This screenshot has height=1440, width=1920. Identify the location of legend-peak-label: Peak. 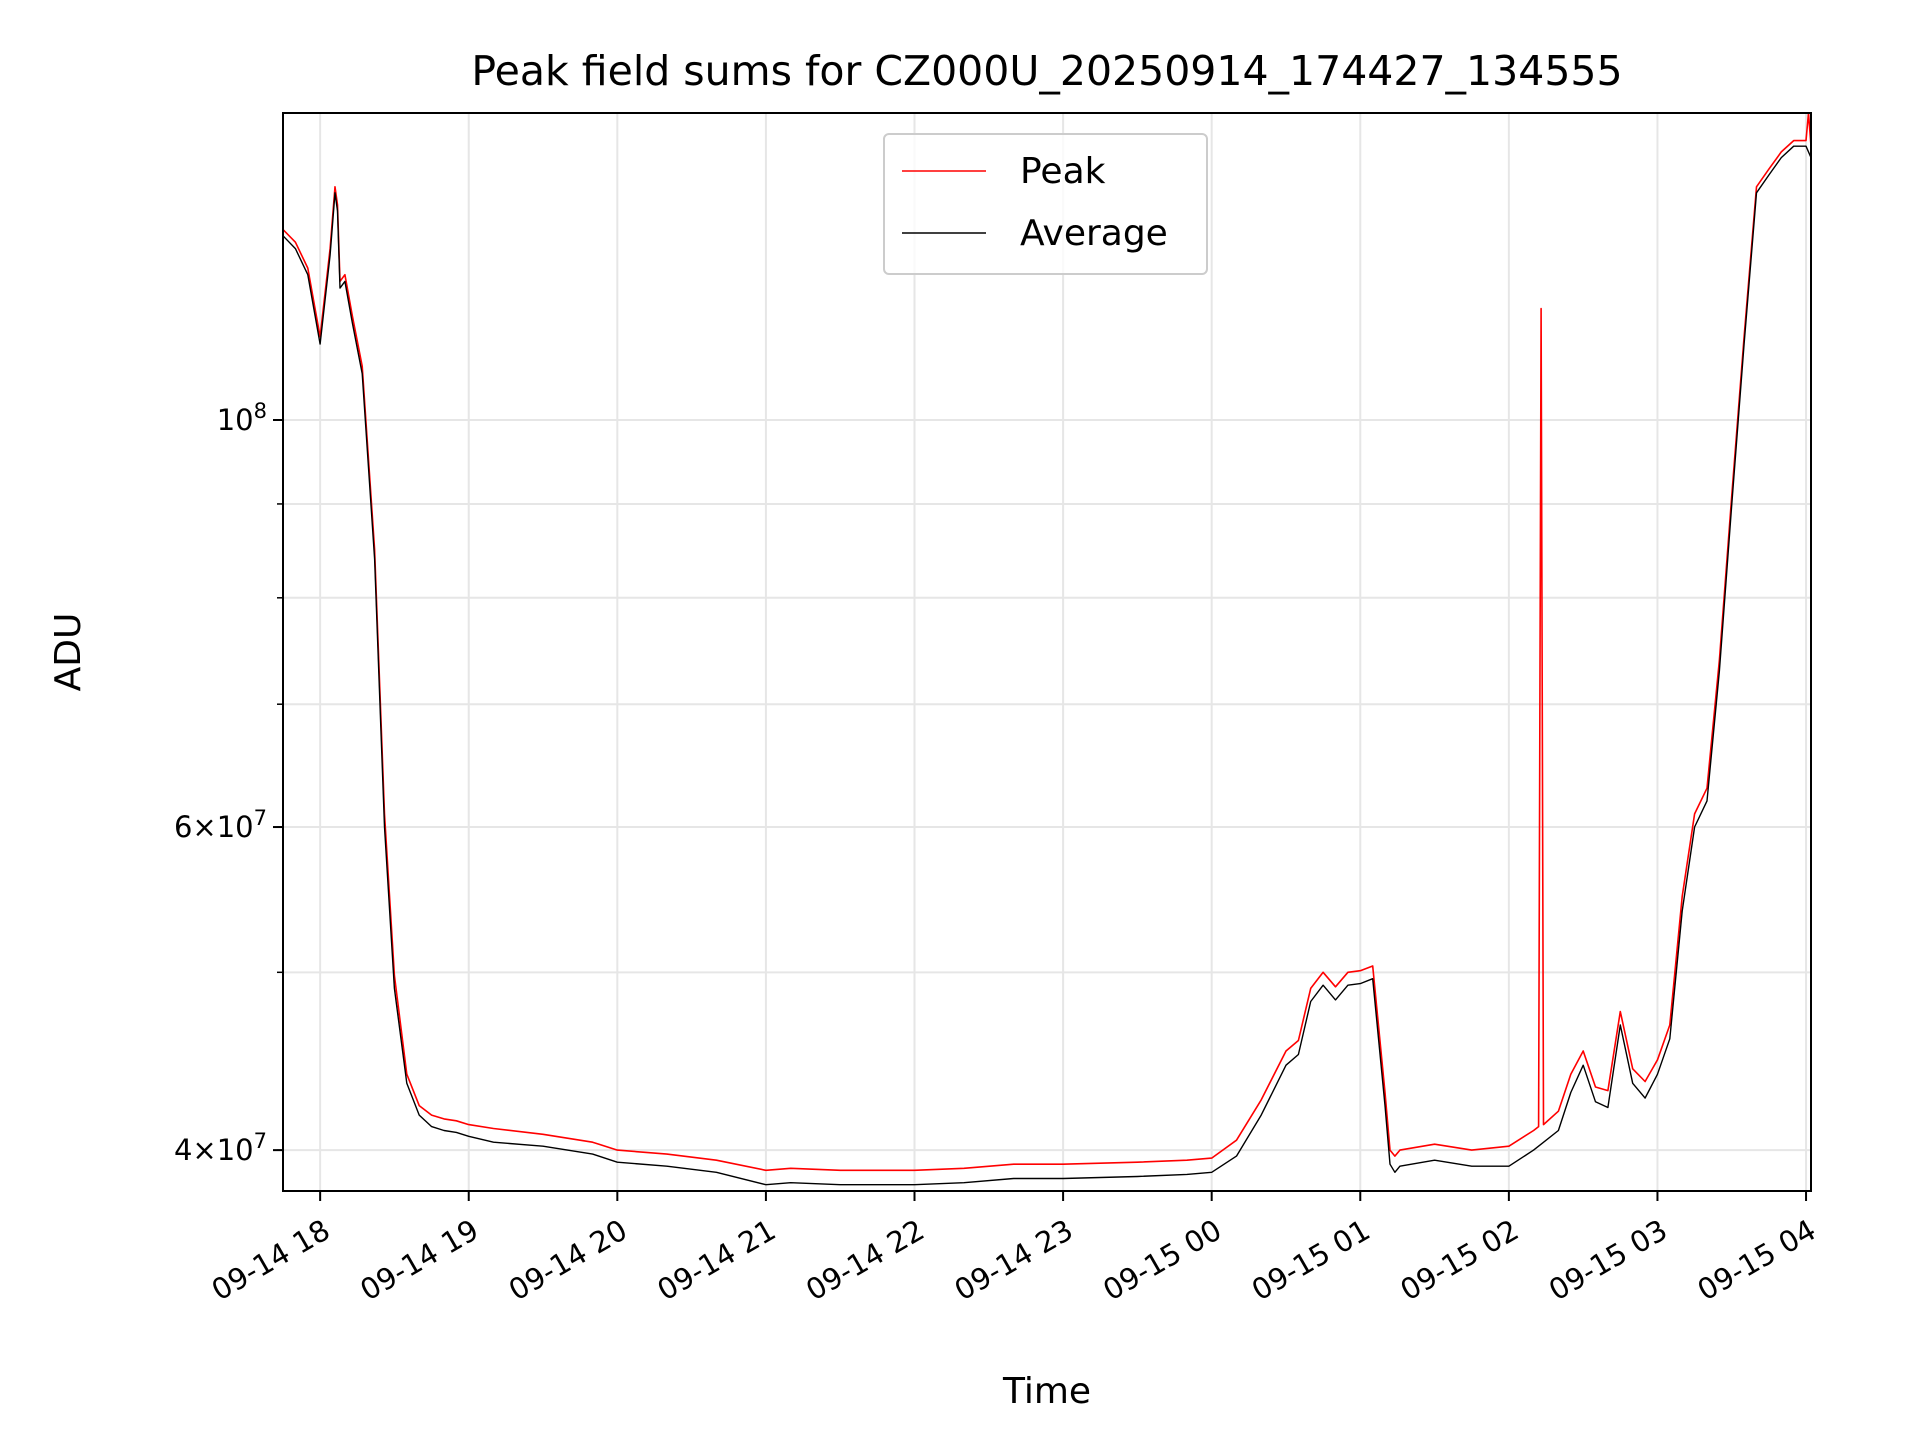
(1063, 171).